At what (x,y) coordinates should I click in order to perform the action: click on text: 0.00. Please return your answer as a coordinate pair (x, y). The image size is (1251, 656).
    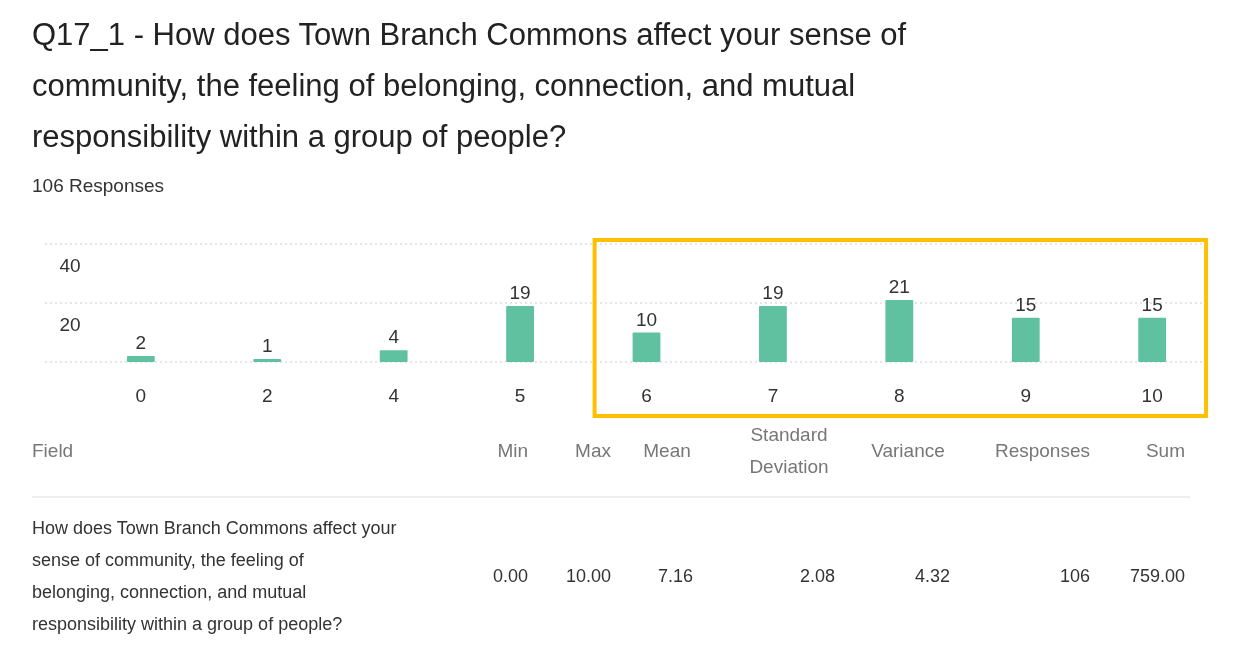
    Looking at the image, I should click on (510, 576).